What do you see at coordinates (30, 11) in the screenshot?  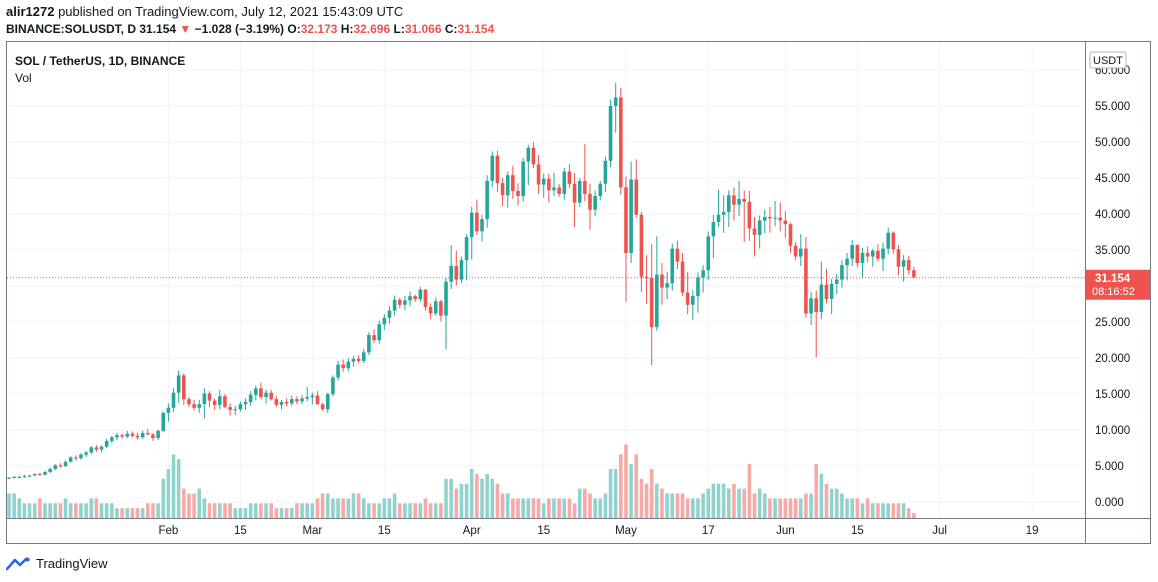 I see `author-name: alir1272` at bounding box center [30, 11].